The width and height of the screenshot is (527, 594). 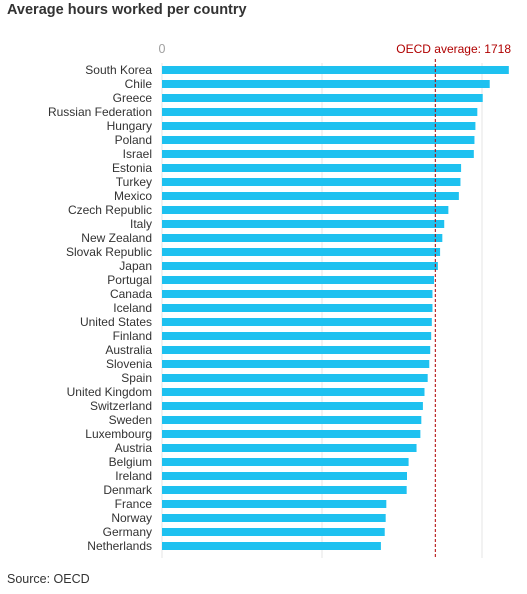 I want to click on category-label: Luxembourg, so click(x=118, y=434).